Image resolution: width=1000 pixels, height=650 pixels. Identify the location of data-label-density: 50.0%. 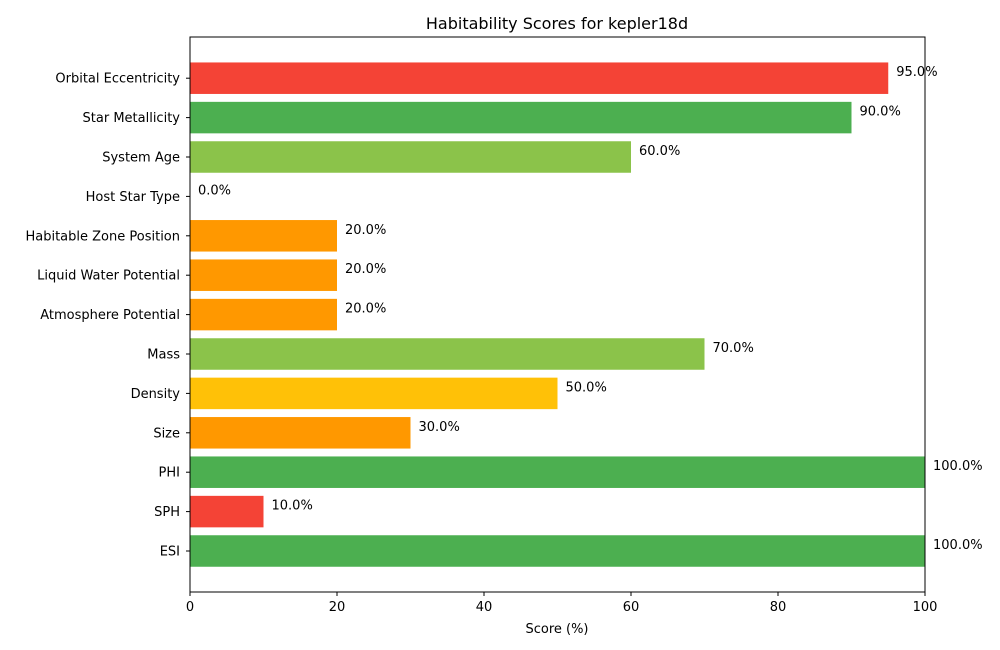
(586, 387).